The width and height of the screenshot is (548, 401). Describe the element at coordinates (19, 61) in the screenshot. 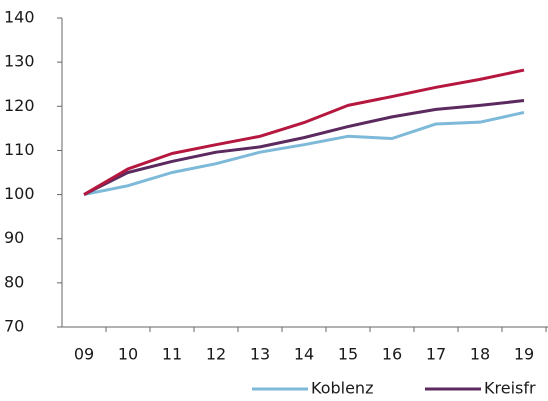

I see `y-tick-label: 130` at that location.